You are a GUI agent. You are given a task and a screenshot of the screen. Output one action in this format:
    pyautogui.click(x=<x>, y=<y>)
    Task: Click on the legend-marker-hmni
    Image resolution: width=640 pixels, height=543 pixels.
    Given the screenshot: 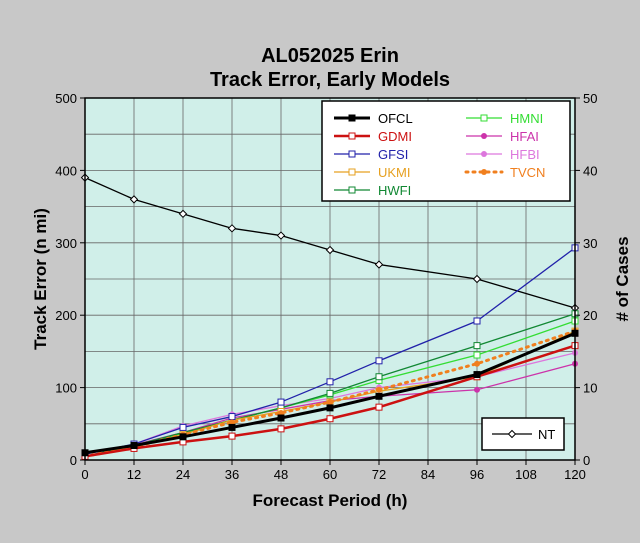 What is the action you would take?
    pyautogui.click(x=484, y=118)
    